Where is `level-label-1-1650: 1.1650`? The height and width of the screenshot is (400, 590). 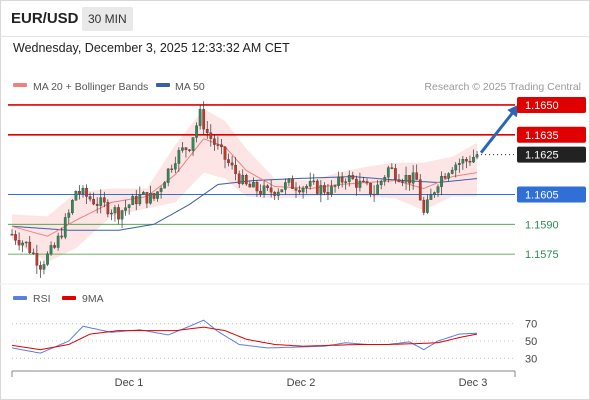 level-label-1-1650: 1.1650 is located at coordinates (542, 106).